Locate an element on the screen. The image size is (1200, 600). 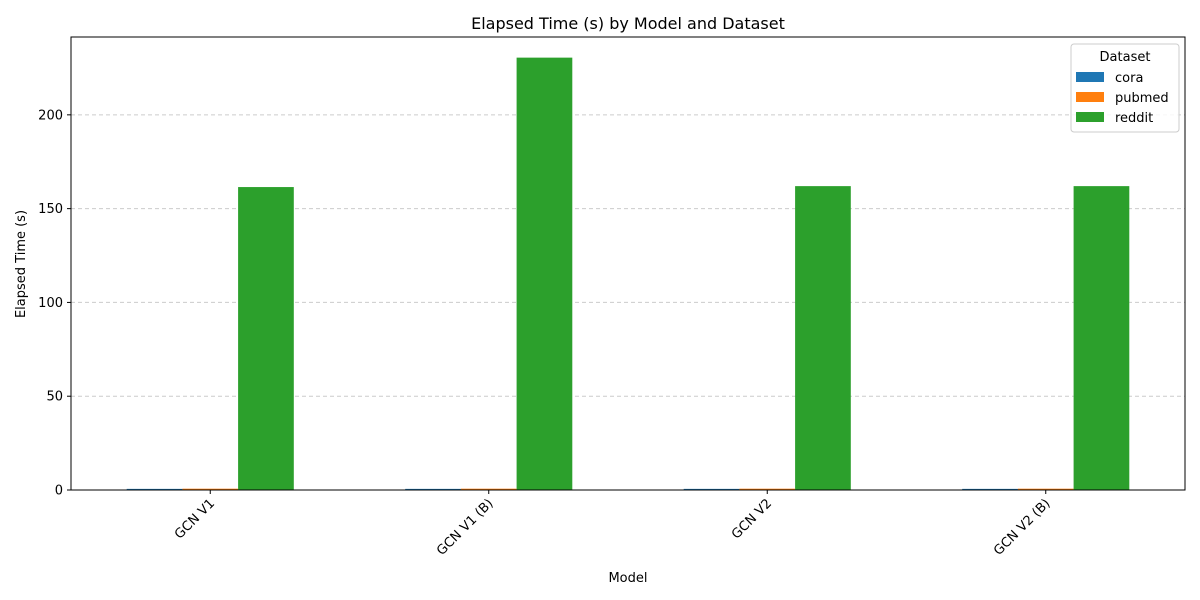
legend: Dataset cora pubmed reddit is located at coordinates (1125, 88).